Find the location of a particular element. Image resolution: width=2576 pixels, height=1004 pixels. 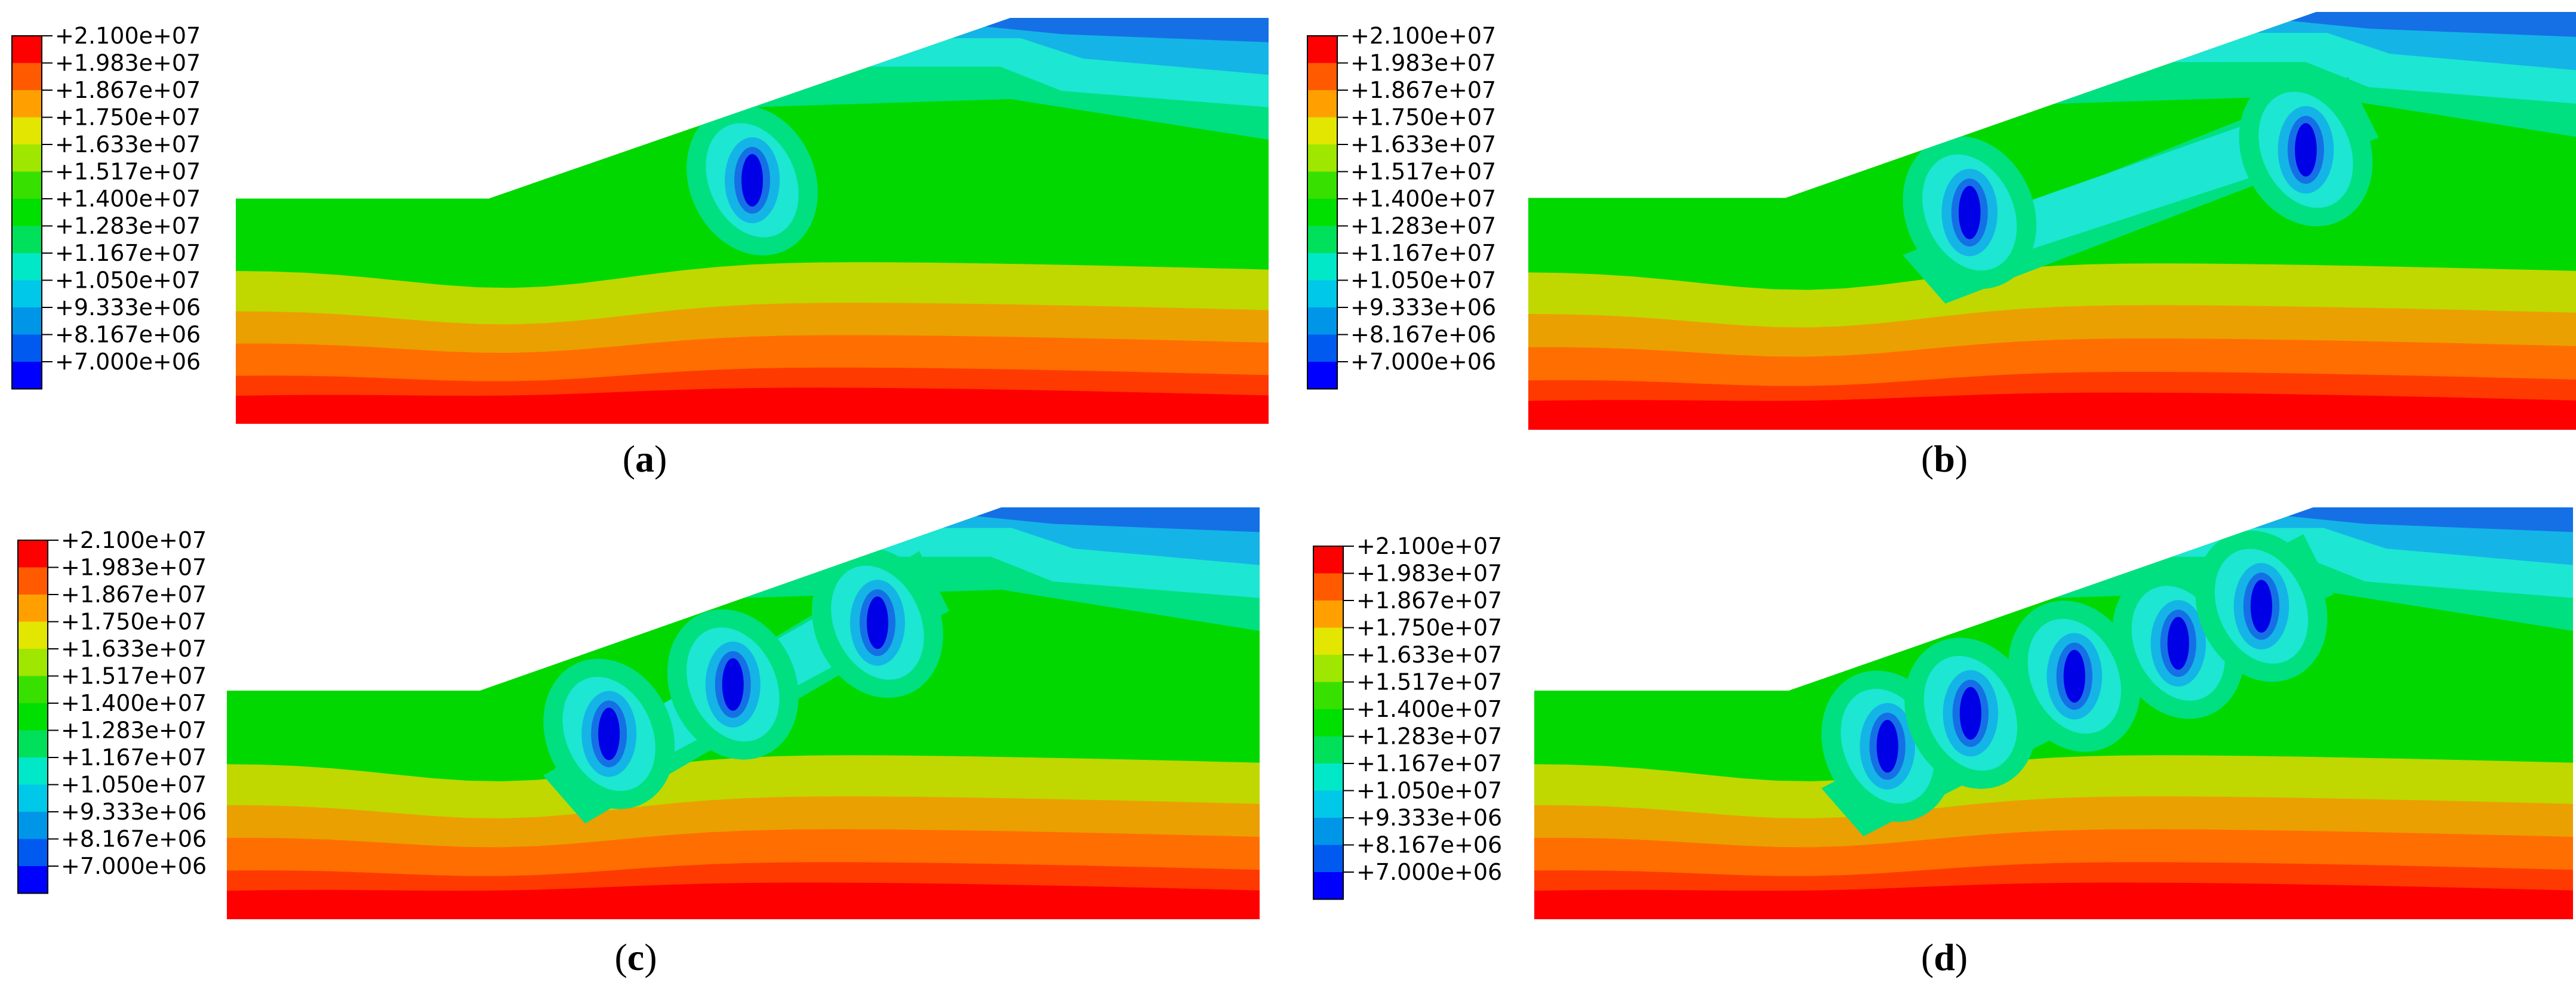

panel-caption: (b) is located at coordinates (1944, 459).